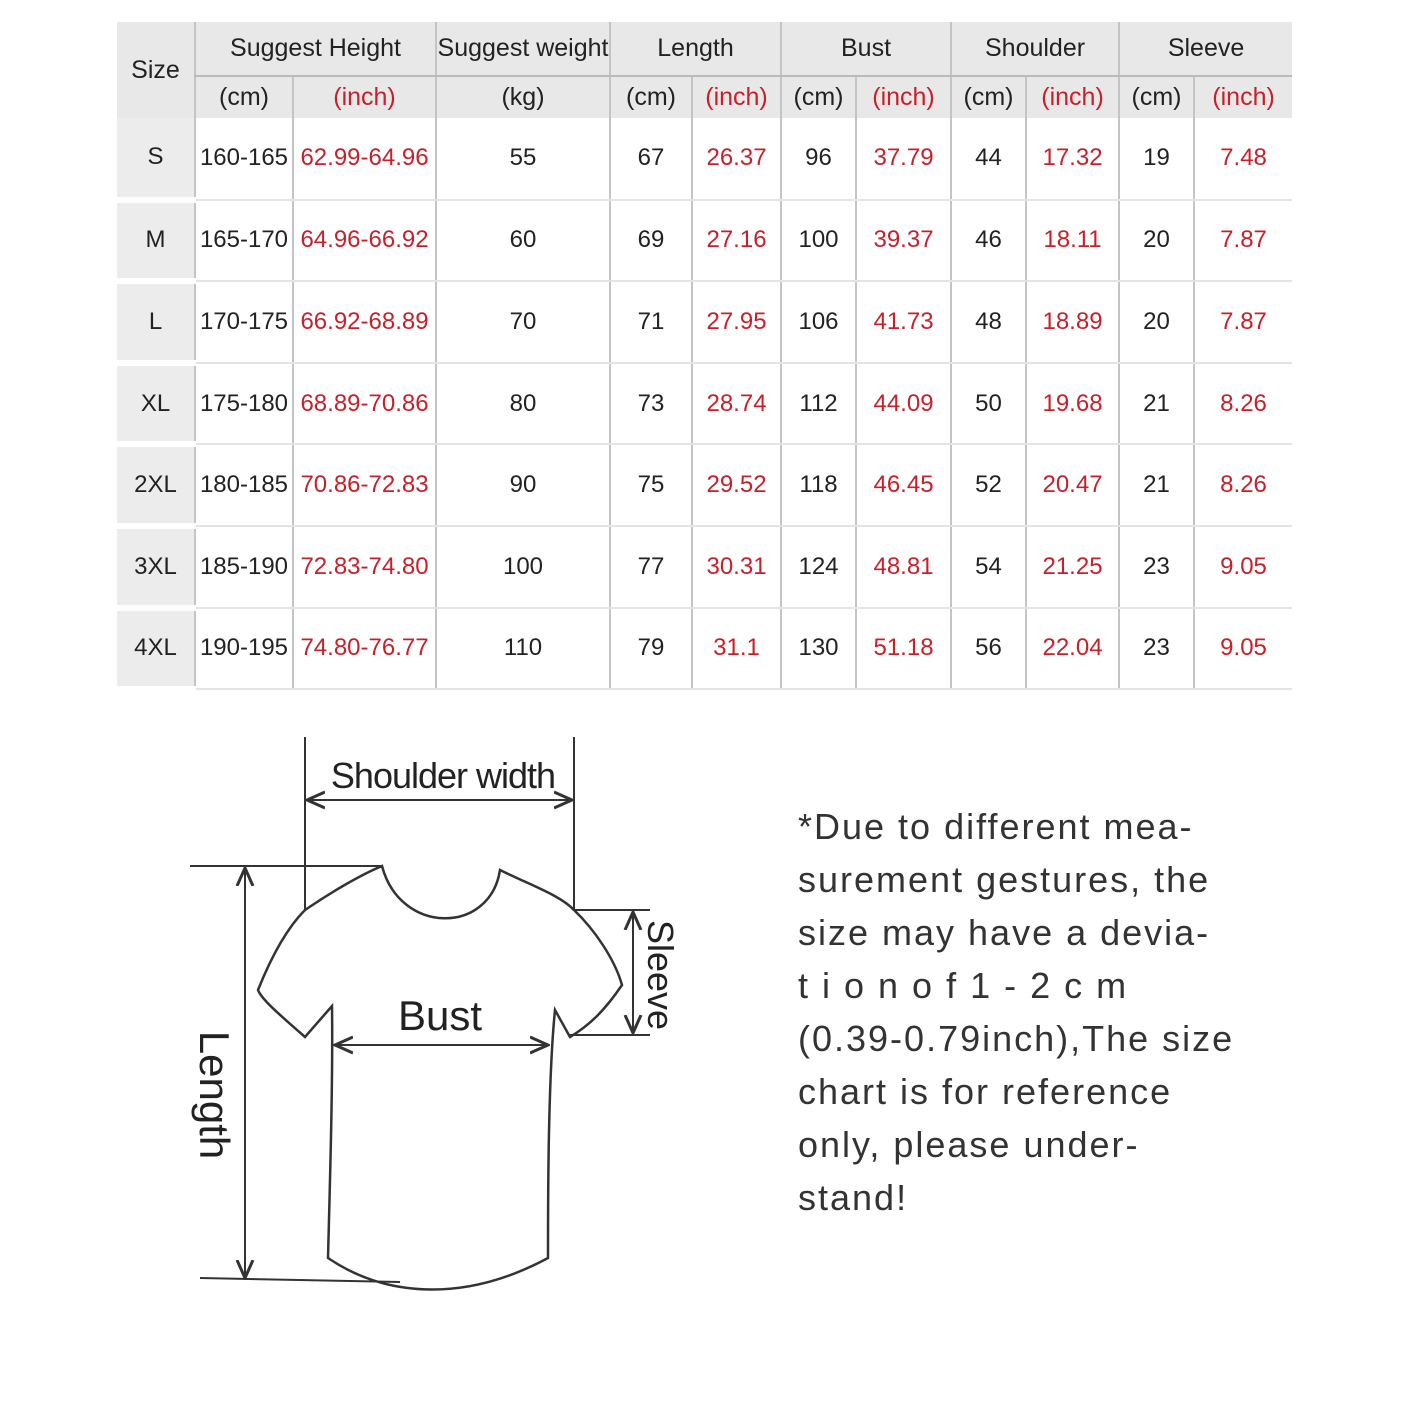 This screenshot has width=1417, height=1417. I want to click on cell-sh-cm: 52, so click(988, 485).